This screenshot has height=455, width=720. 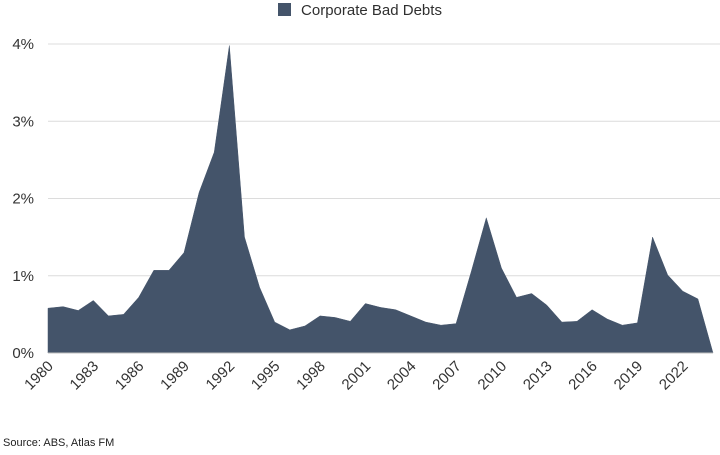 I want to click on x-tick-label: 1983, so click(x=85, y=376).